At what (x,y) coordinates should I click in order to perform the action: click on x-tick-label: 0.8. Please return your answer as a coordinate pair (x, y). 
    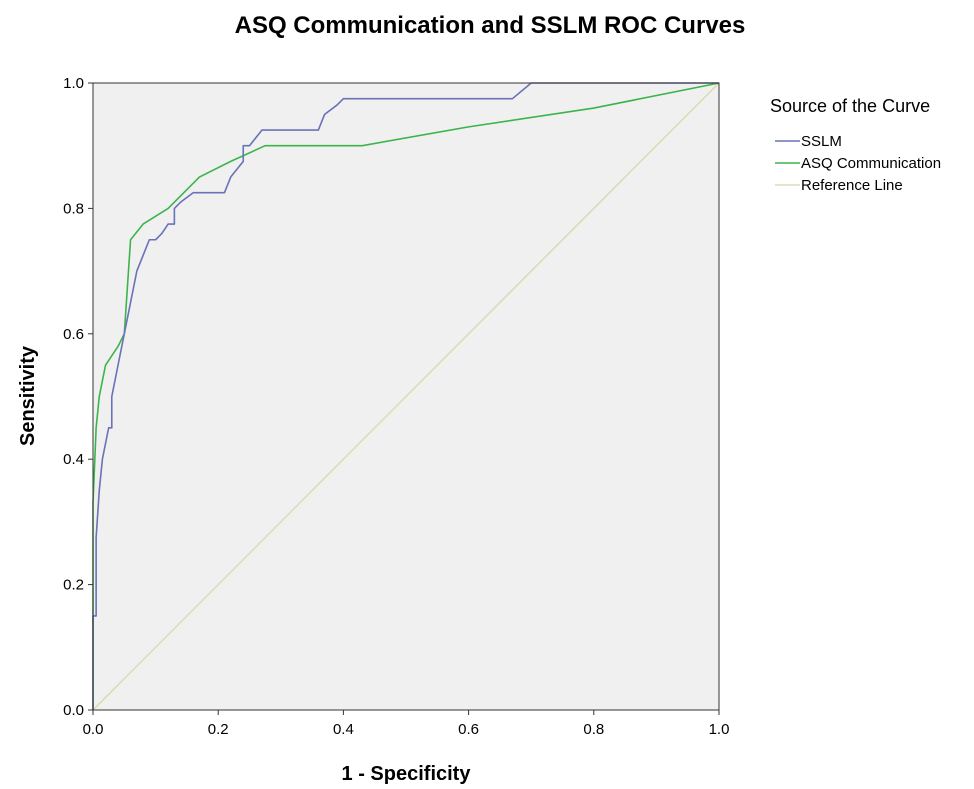
    Looking at the image, I should click on (593, 729).